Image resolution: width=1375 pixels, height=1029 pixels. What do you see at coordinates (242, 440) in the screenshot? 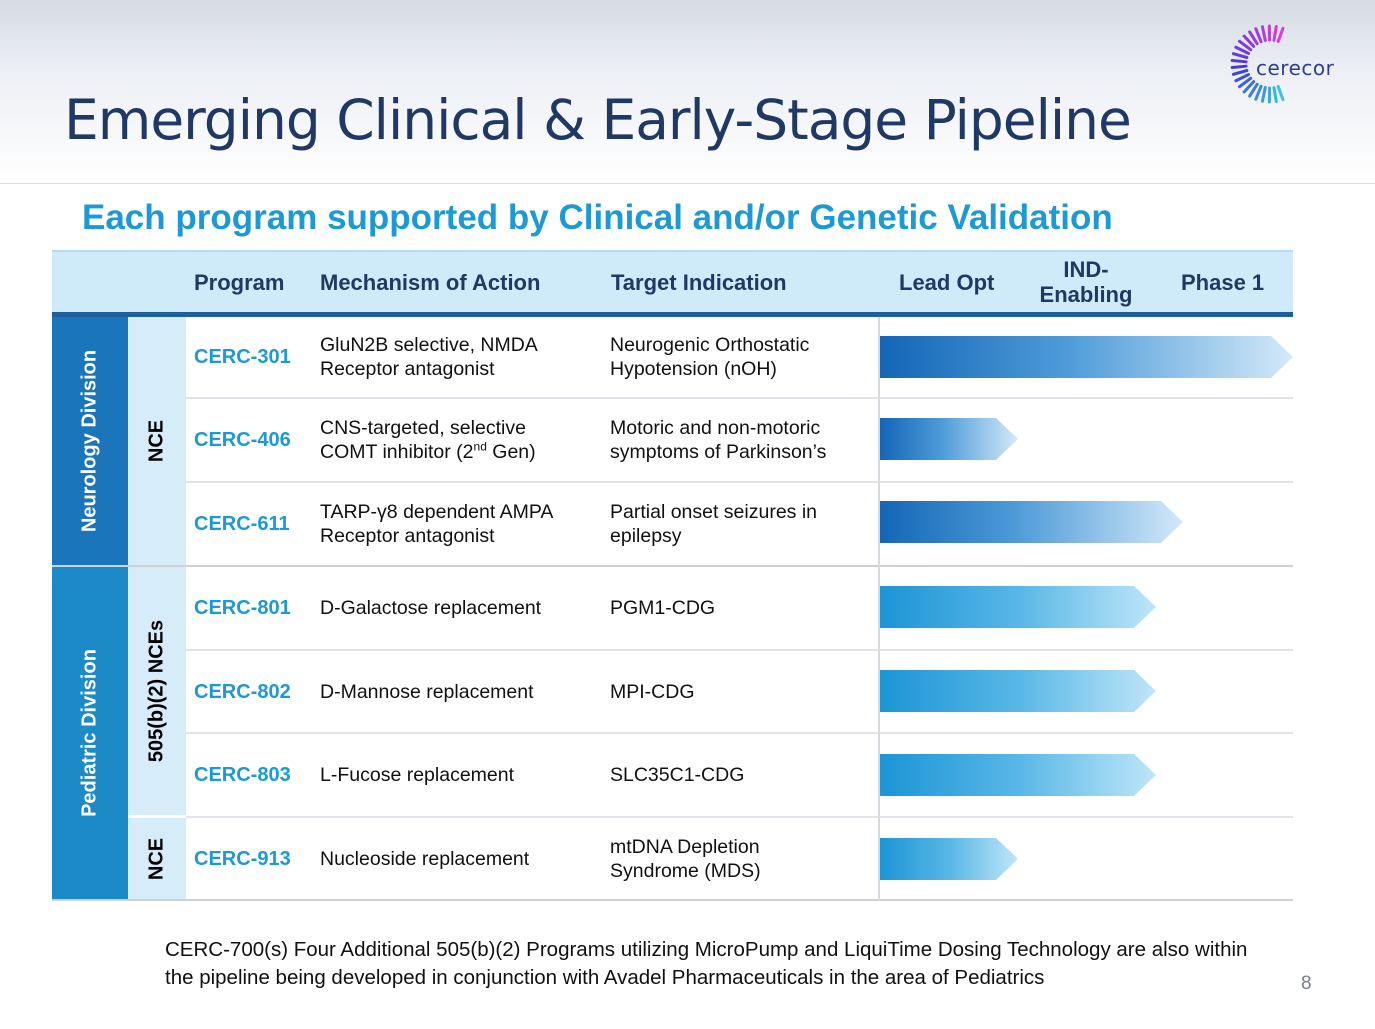
I see `program-name: CERC-406` at bounding box center [242, 440].